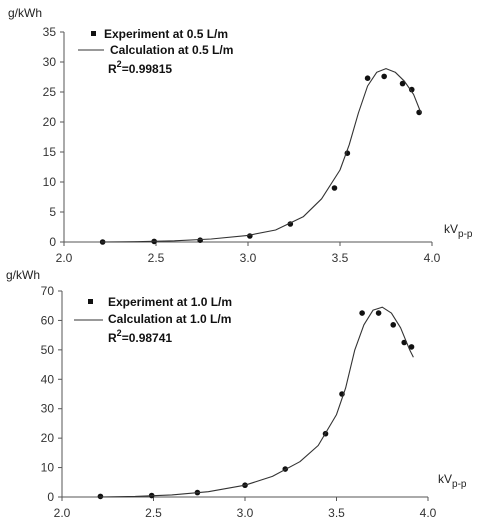  What do you see at coordinates (140, 336) in the screenshot?
I see `r-squared-label: R2=0.98741` at bounding box center [140, 336].